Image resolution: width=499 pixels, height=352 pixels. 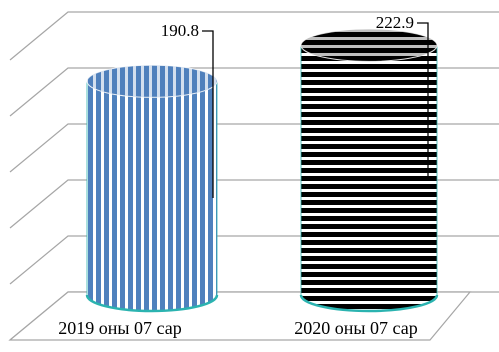 I want to click on x-tick-label-2020: 2020 оны 07 сар, so click(x=356, y=328).